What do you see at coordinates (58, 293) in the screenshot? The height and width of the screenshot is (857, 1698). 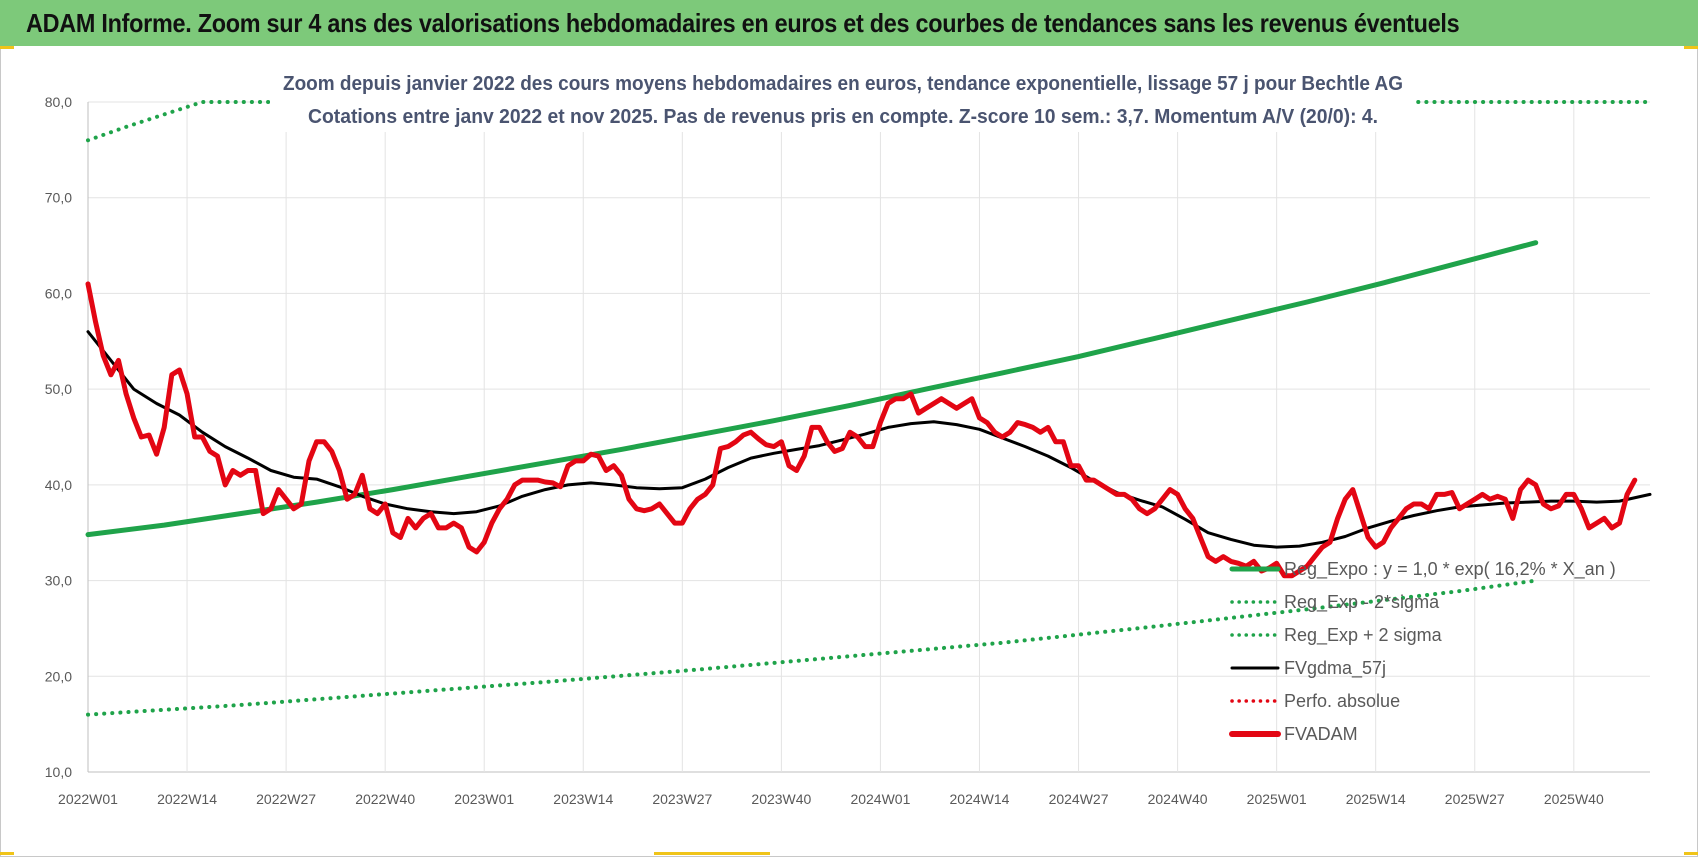 I see `y-tick-label-5: 60,0` at bounding box center [58, 293].